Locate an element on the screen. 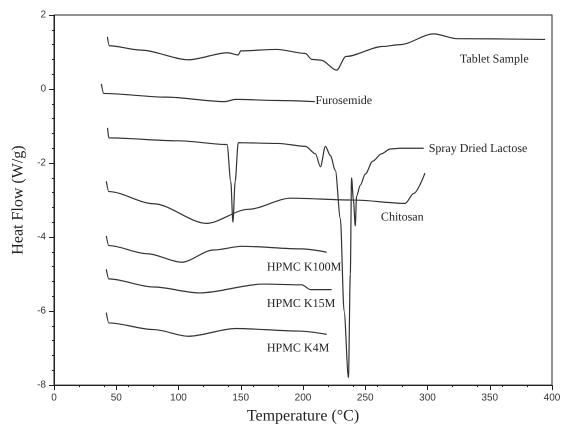 This screenshot has width=566, height=429. series-label: Spray Dried Lactose is located at coordinates (478, 148).